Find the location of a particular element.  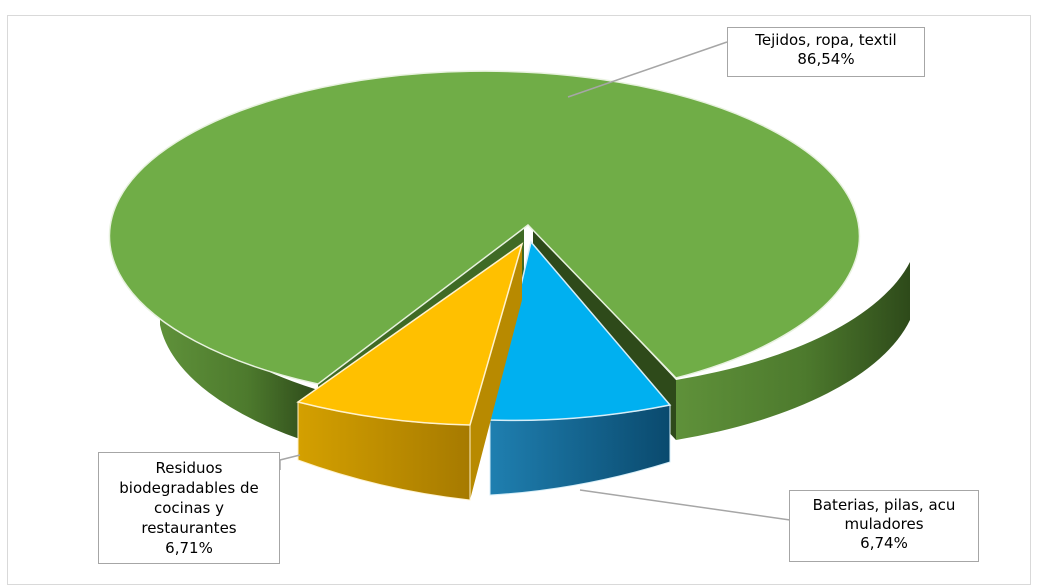

data-label-baterias-line2: muladores is located at coordinates (884, 524).